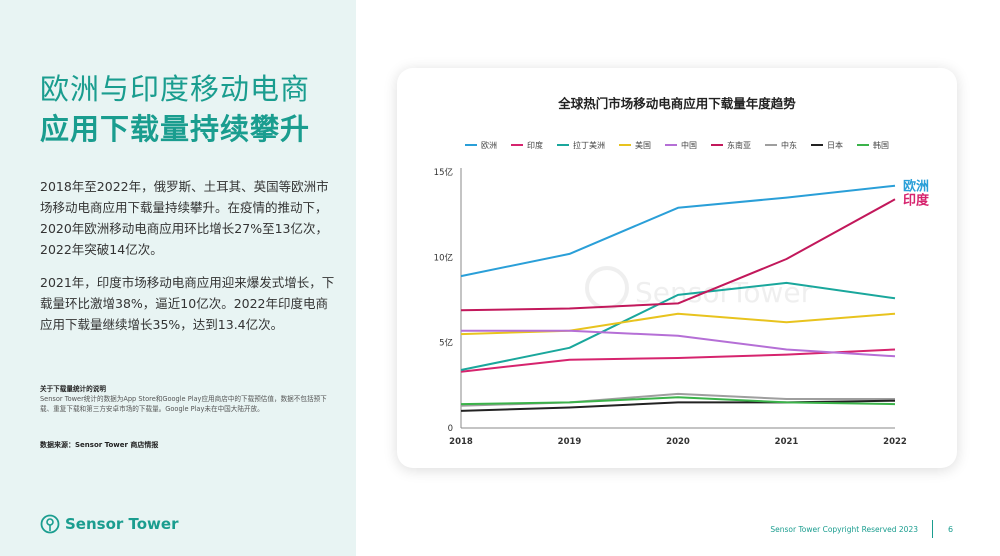 This screenshot has width=1000, height=556. I want to click on chart-title: 全球热门市场移动电商应用下载量年度趋势, so click(676, 103).